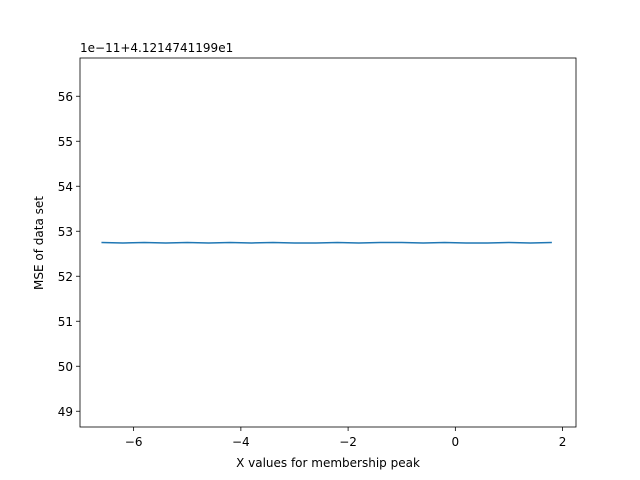 The width and height of the screenshot is (640, 480). Describe the element at coordinates (348, 442) in the screenshot. I see `x-tick-label: −2` at that location.